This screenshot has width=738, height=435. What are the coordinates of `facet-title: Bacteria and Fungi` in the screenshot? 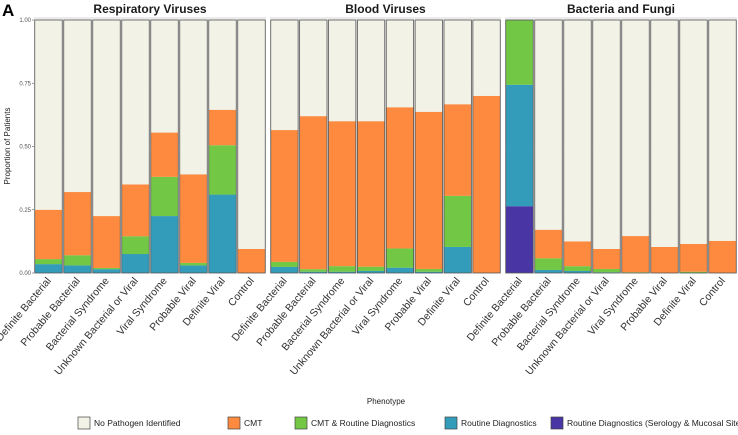 It's located at (621, 9).